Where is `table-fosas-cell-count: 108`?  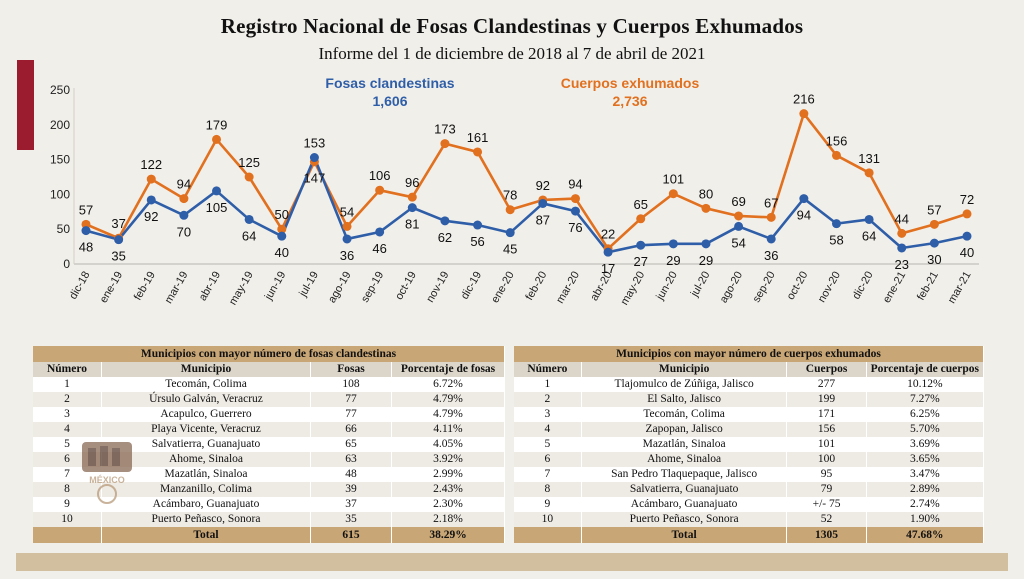 table-fosas-cell-count: 108 is located at coordinates (351, 384).